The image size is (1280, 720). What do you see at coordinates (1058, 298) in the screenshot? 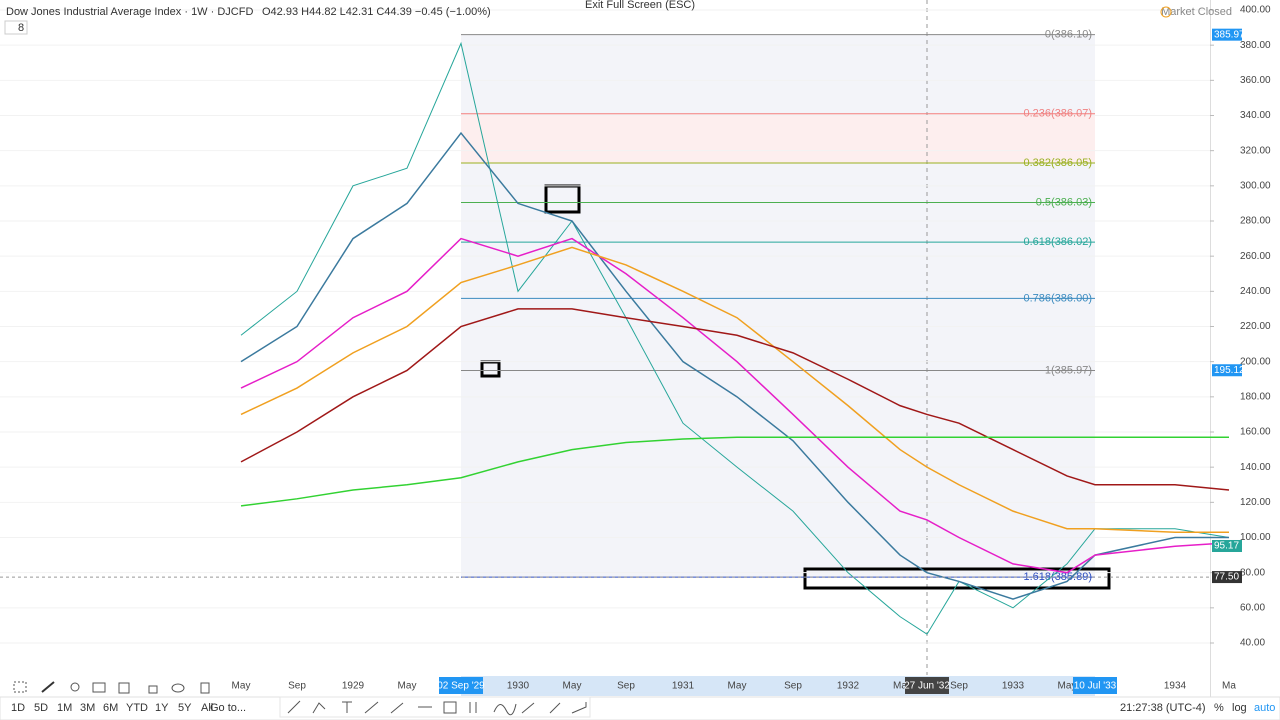
I see `fib-label: 0.786(386.00)` at bounding box center [1058, 298].